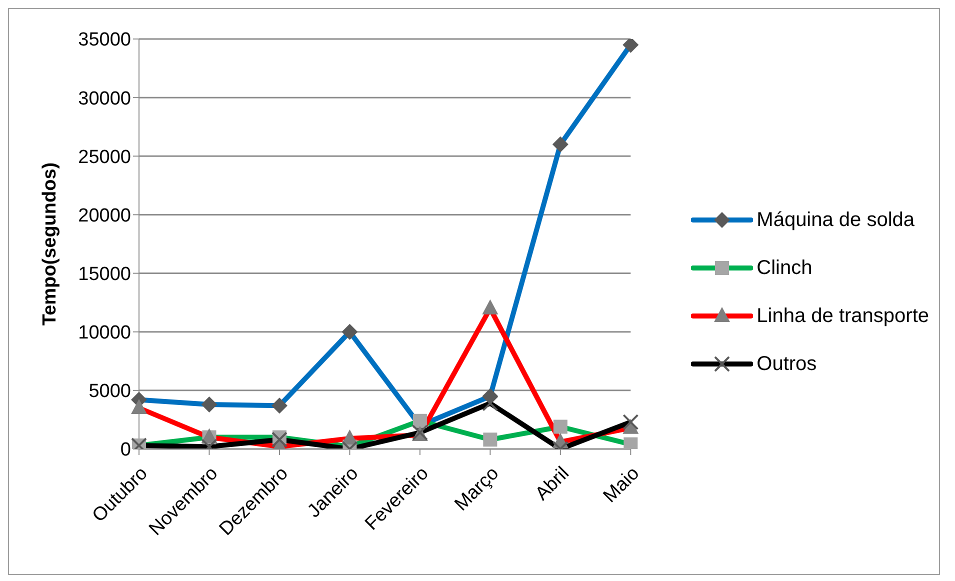 This screenshot has width=955, height=581. What do you see at coordinates (784, 268) in the screenshot?
I see `legend-label: Clinch` at bounding box center [784, 268].